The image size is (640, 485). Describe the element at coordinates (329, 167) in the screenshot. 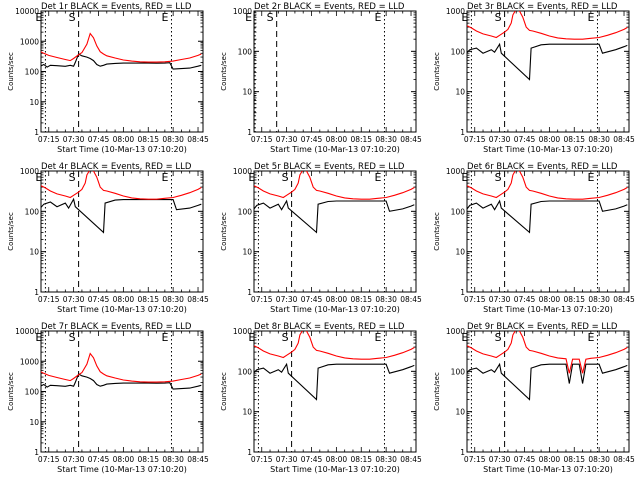

I see `chart-title: Det 5r BLACK = Events, RED = LLD` at that location.